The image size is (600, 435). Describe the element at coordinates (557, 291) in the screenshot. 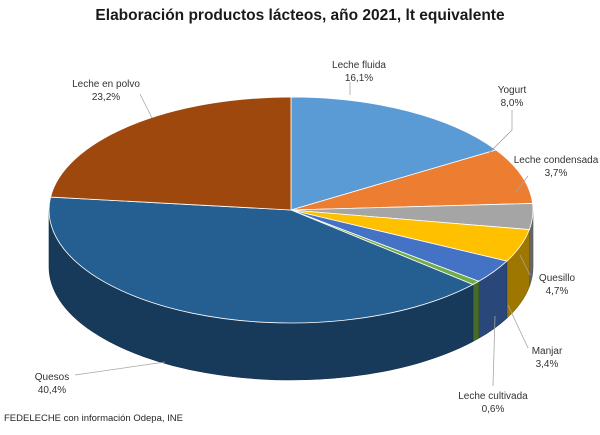

I see `value-quesillo: 4,7%` at that location.